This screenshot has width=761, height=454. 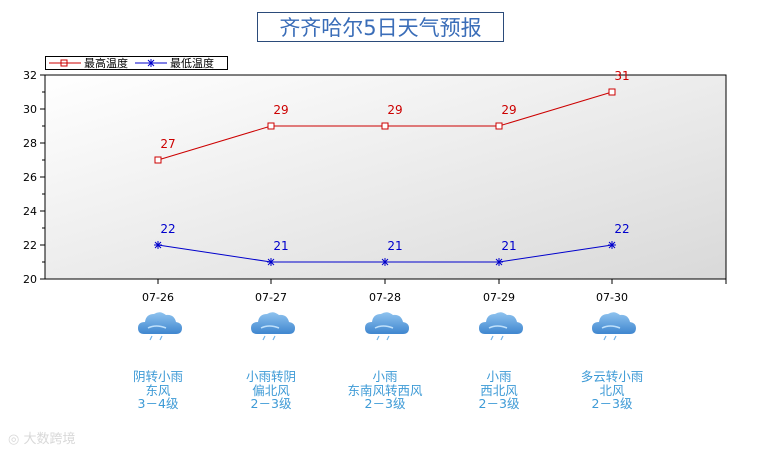 I want to click on y-tick-label: 20, so click(x=30, y=279).